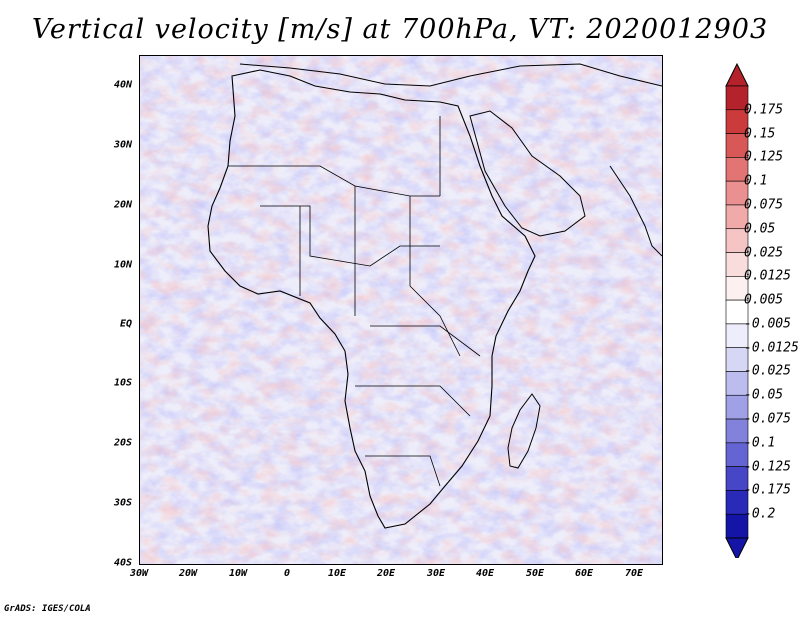 The width and height of the screenshot is (800, 618). Describe the element at coordinates (436, 573) in the screenshot. I see `x-tick-label: 30E` at that location.